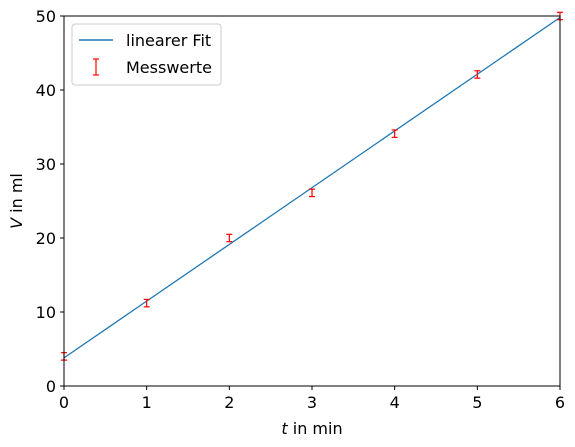  I want to click on x-tick-label: 0, so click(64, 402).